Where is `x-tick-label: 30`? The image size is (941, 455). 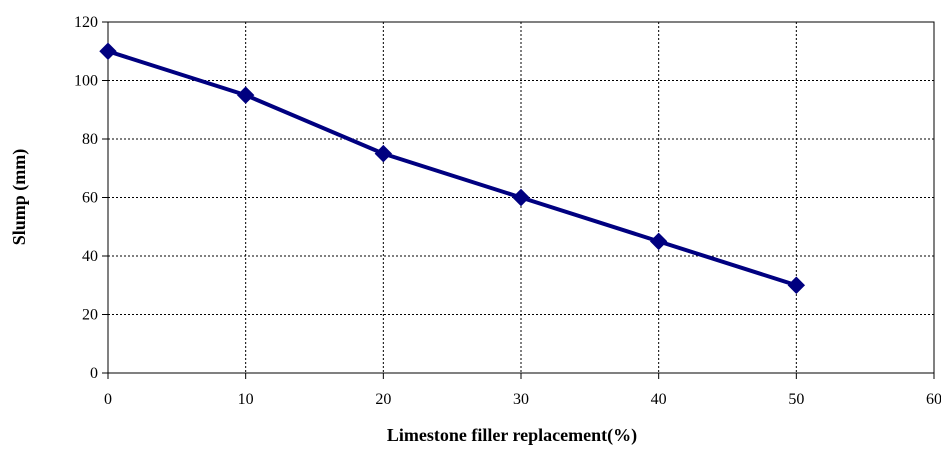 x-tick-label: 30 is located at coordinates (521, 399).